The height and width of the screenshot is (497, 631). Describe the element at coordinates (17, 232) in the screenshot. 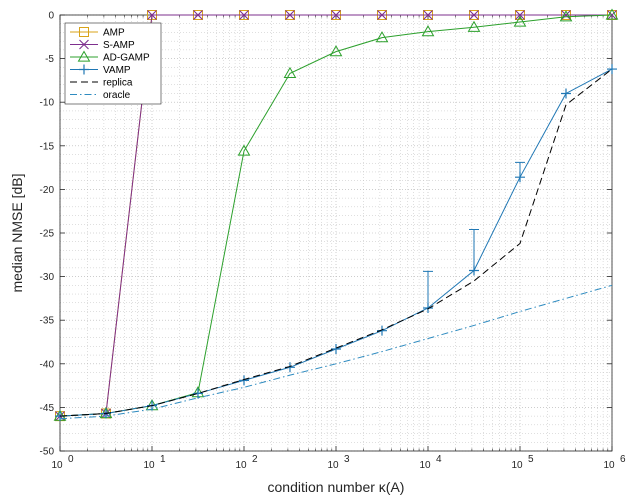

I see `y-axis-label: median NMSE [dB]` at that location.